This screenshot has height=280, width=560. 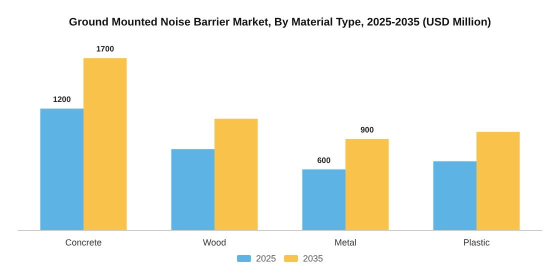 What do you see at coordinates (367, 130) in the screenshot?
I see `data-label: 900` at bounding box center [367, 130].